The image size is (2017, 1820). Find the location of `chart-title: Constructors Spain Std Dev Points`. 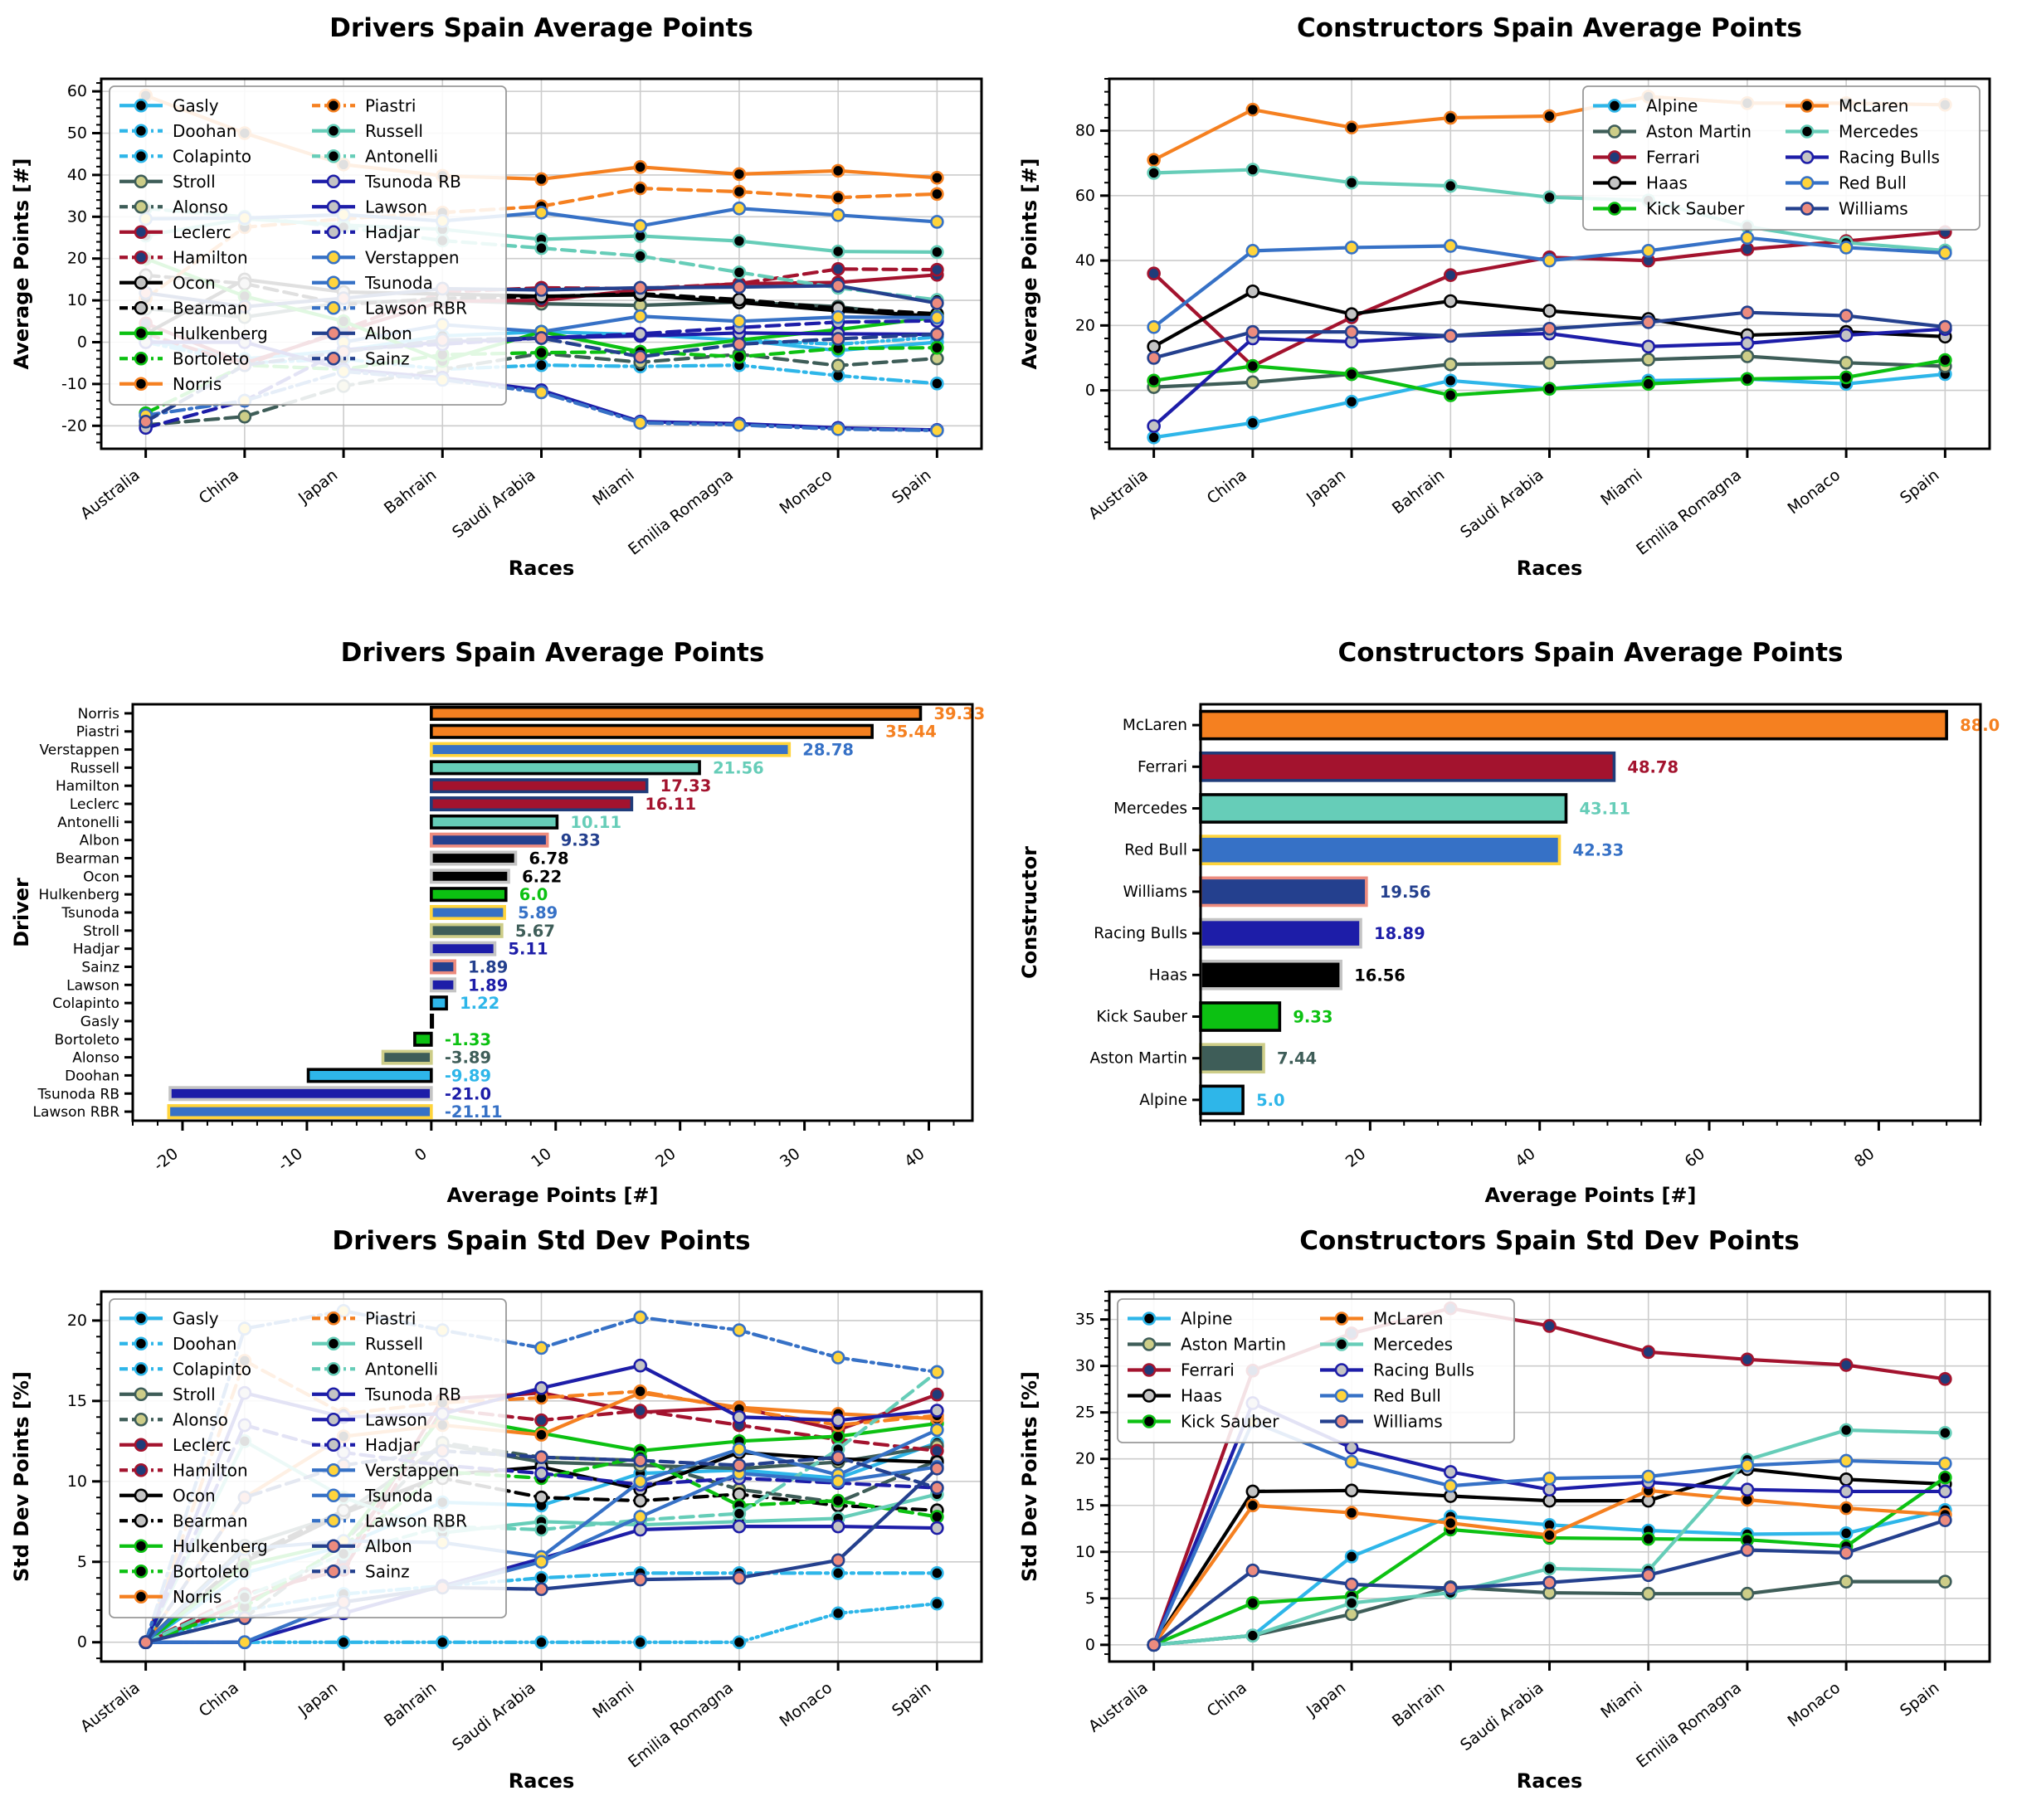

chart-title: Constructors Spain Std Dev Points is located at coordinates (1549, 1241).